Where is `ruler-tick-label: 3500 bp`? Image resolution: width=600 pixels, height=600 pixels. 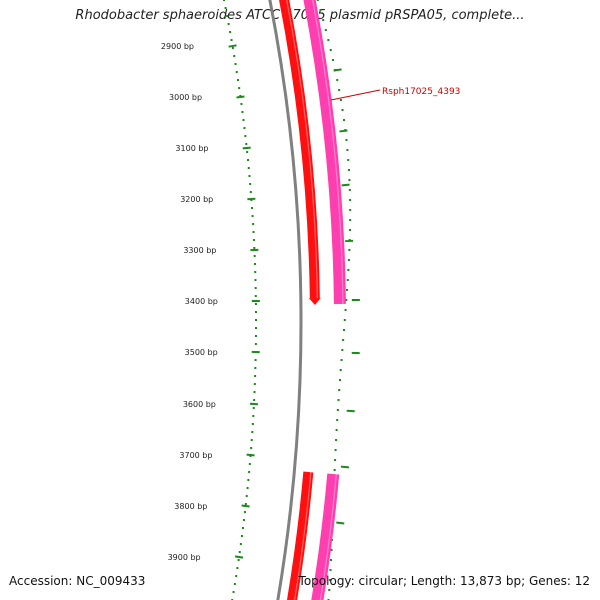 ruler-tick-label: 3500 bp is located at coordinates (201, 352).